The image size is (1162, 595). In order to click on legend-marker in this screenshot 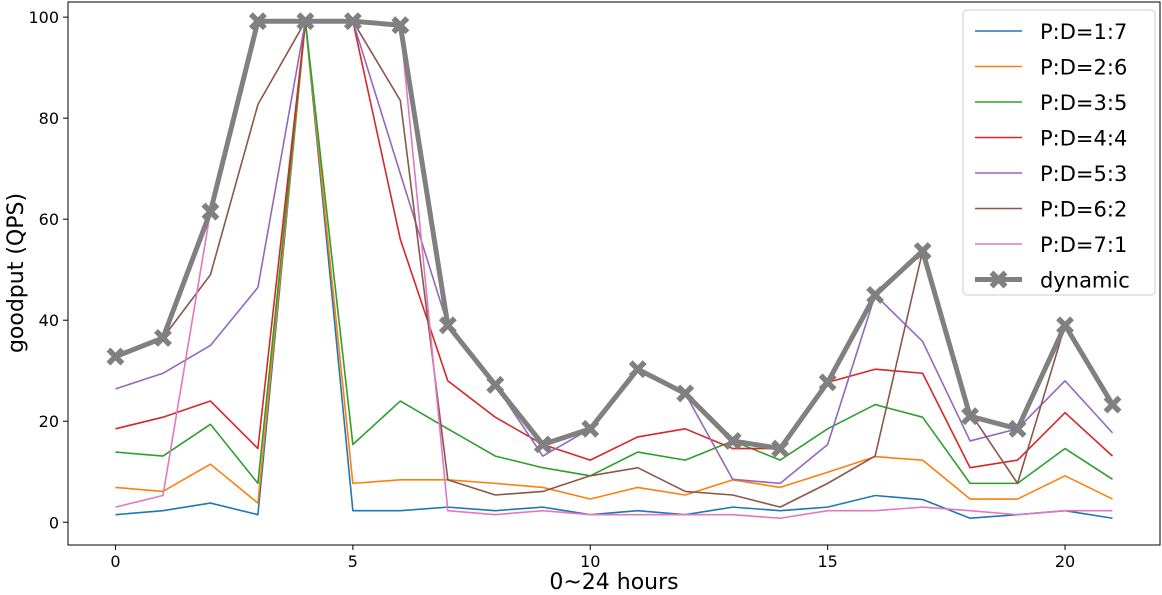, I will do `click(998, 279)`.